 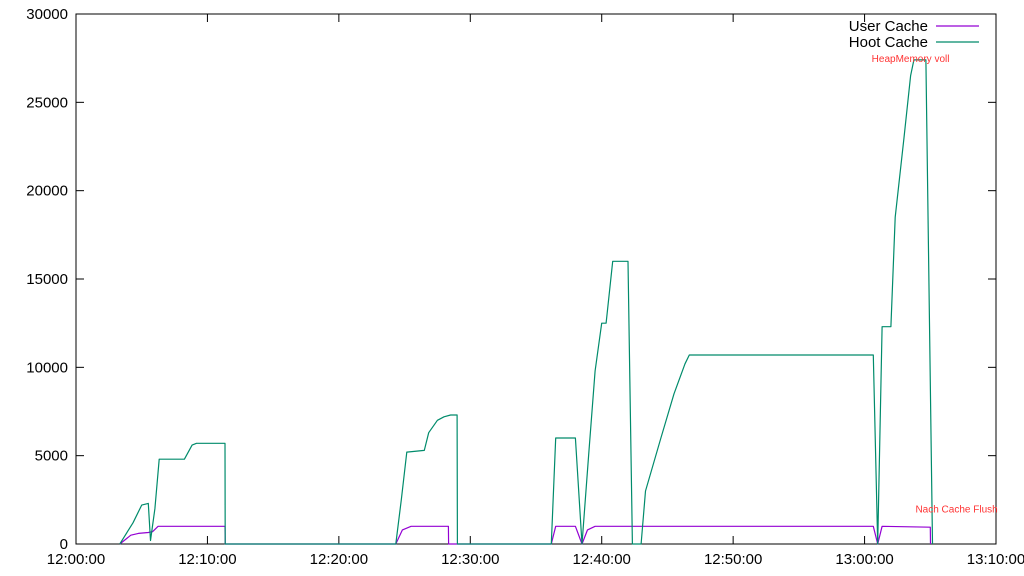 I want to click on y-tick-label: 30000, so click(x=47, y=14).